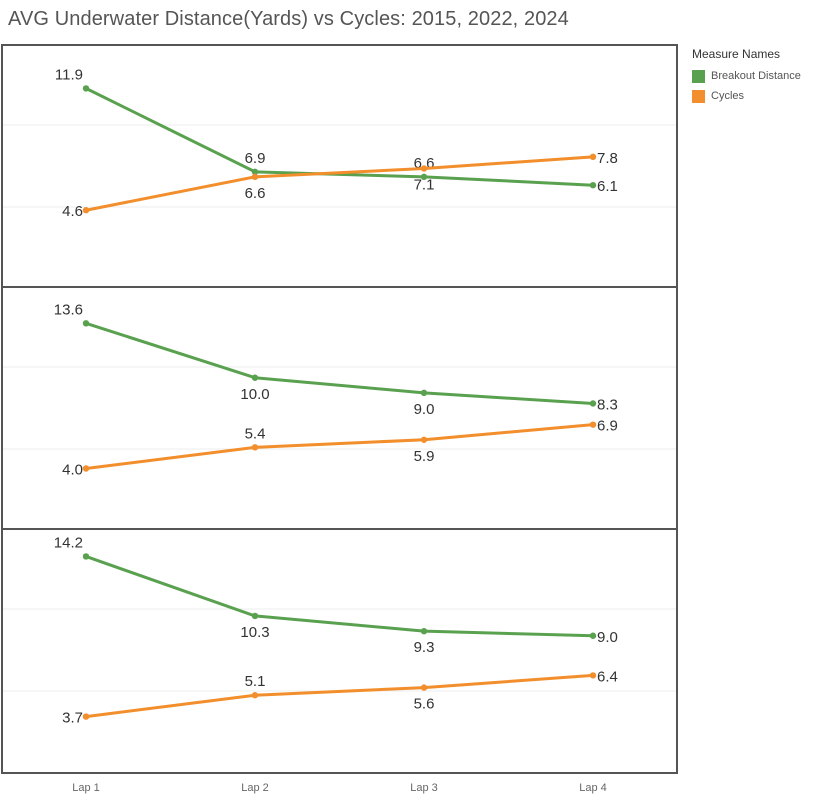 This screenshot has height=798, width=830. I want to click on data-label-cycles: 4.0, so click(72, 470).